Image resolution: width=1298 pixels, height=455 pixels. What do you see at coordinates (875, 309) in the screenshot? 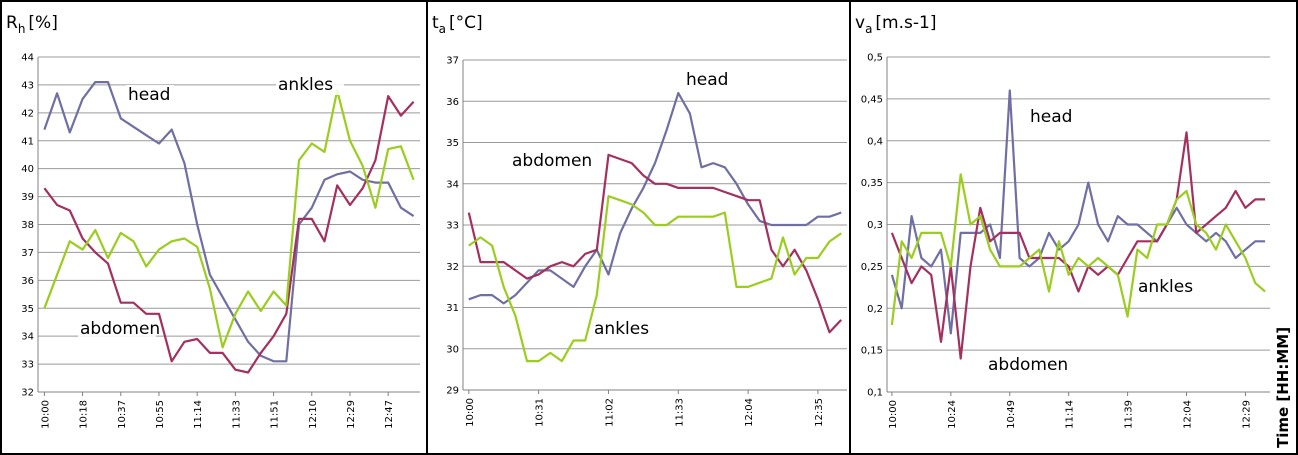
I see `y-tick-label: 0,2` at bounding box center [875, 309].